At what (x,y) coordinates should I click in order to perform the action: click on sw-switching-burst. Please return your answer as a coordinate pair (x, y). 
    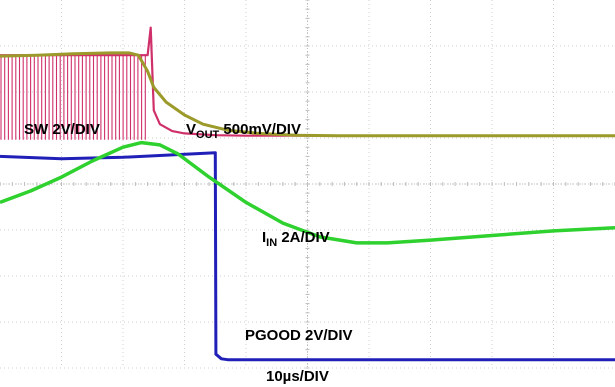
    Looking at the image, I should click on (73, 97).